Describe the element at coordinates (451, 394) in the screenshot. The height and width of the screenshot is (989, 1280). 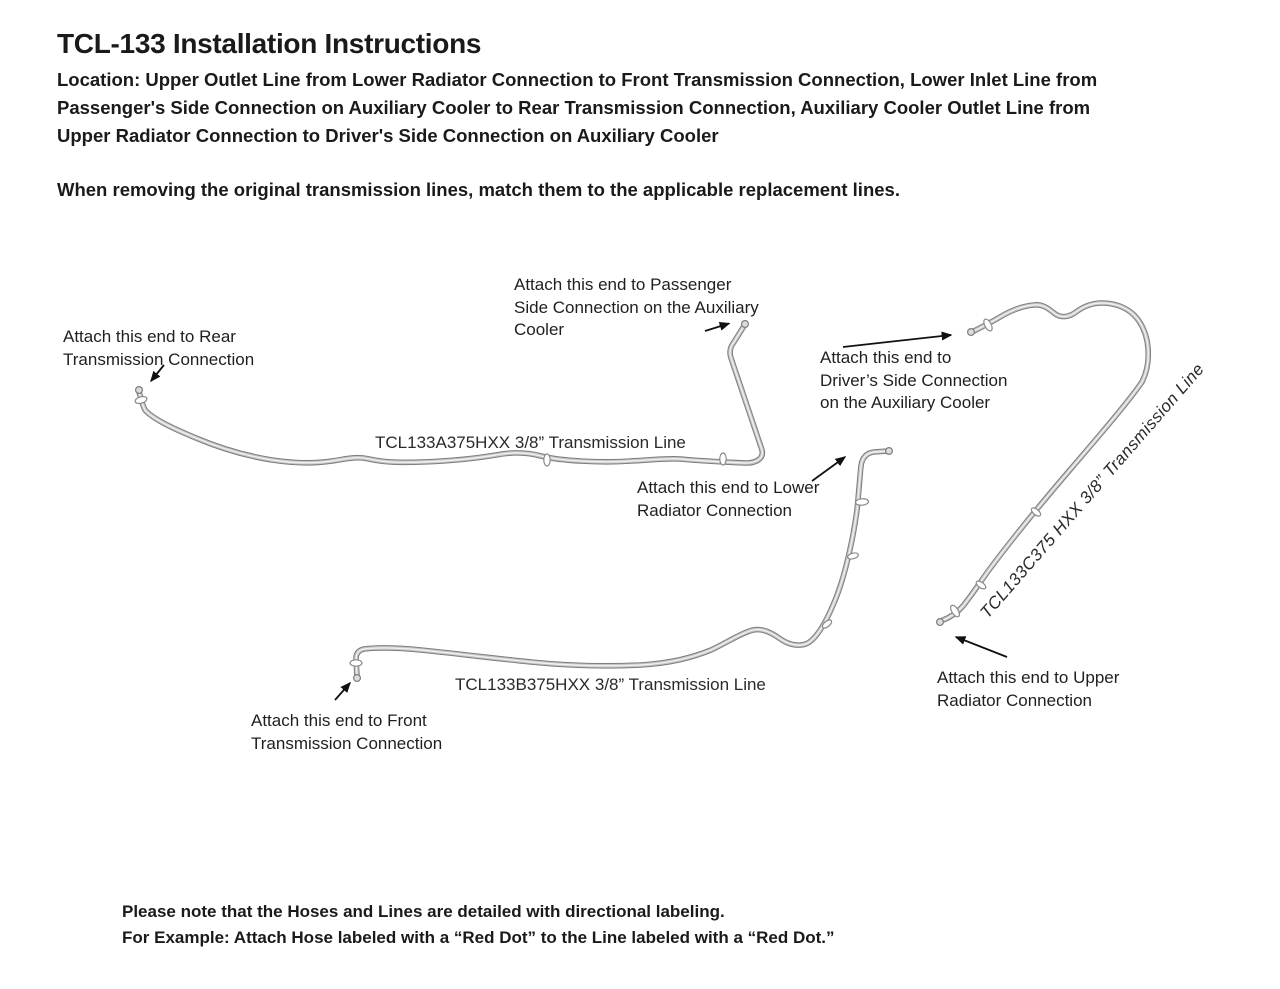
I see `transmission-line-a-tube` at that location.